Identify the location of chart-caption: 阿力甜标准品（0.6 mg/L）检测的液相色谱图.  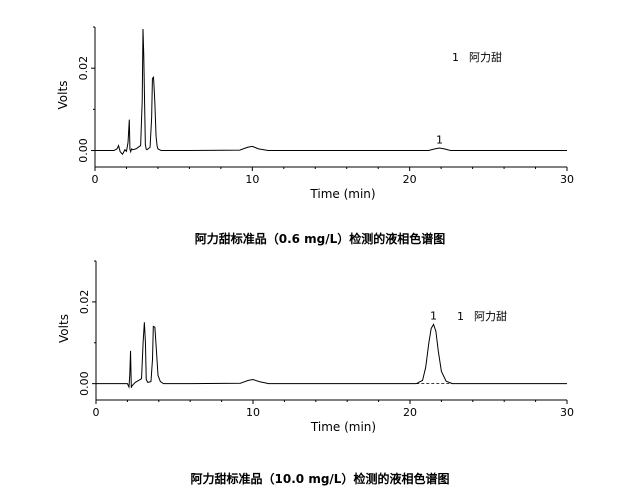
(320, 238).